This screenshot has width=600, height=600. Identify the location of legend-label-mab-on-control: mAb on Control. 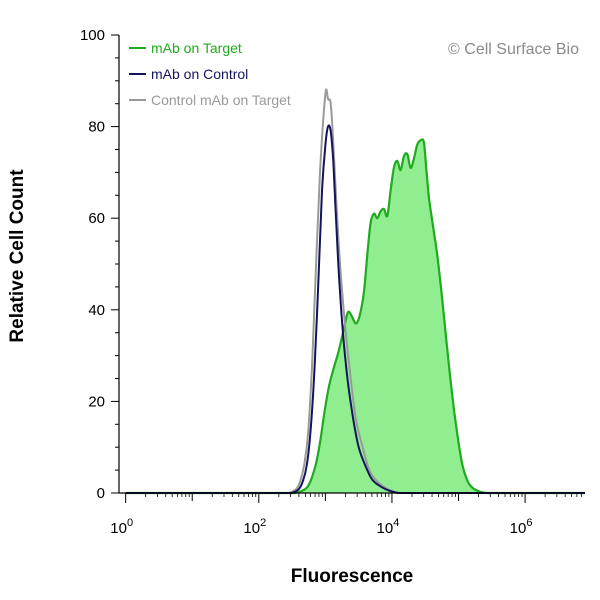
(199, 74).